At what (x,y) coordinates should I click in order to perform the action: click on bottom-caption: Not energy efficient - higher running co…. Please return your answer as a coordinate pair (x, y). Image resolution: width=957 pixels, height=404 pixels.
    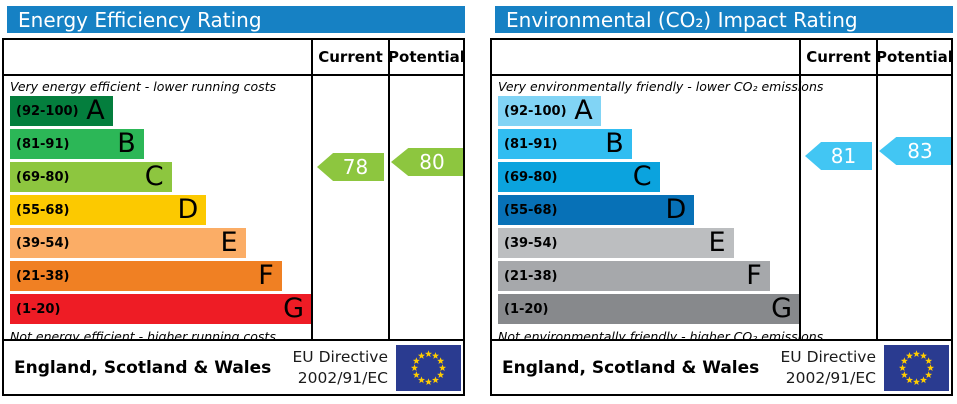
    Looking at the image, I should click on (143, 334).